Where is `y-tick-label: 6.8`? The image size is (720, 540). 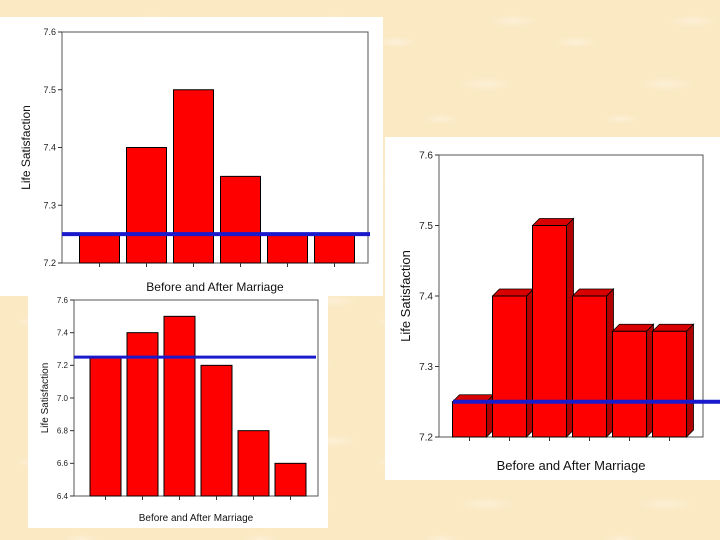 y-tick-label: 6.8 is located at coordinates (63, 430).